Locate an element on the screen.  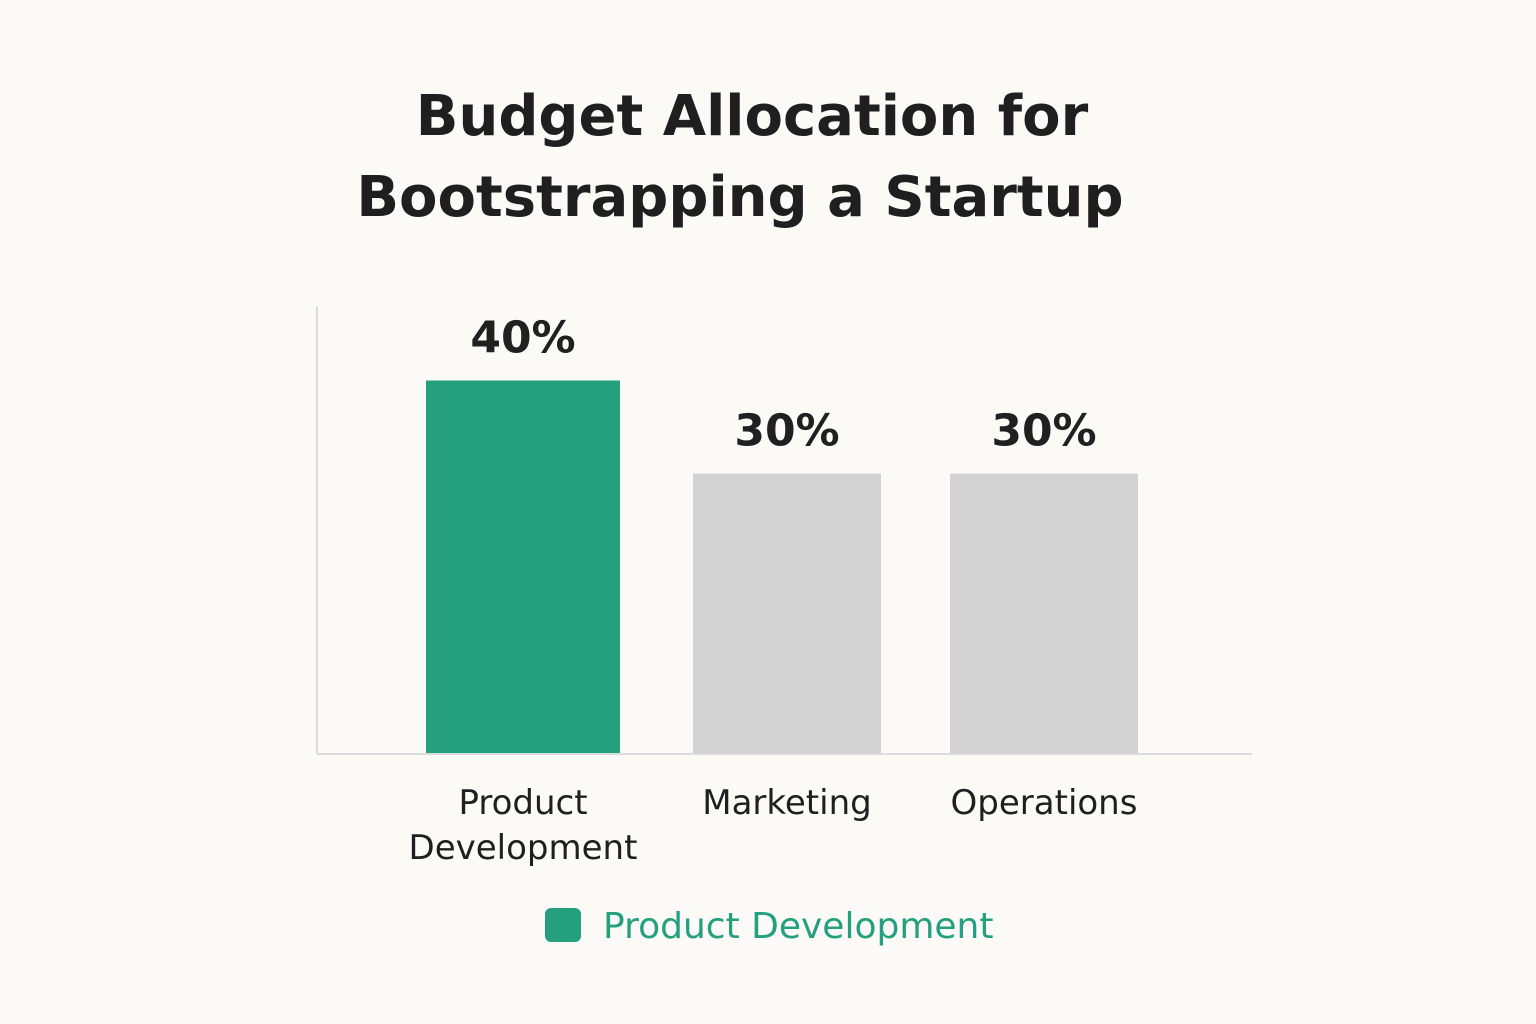
value-label-operations: 30% is located at coordinates (1043, 431).